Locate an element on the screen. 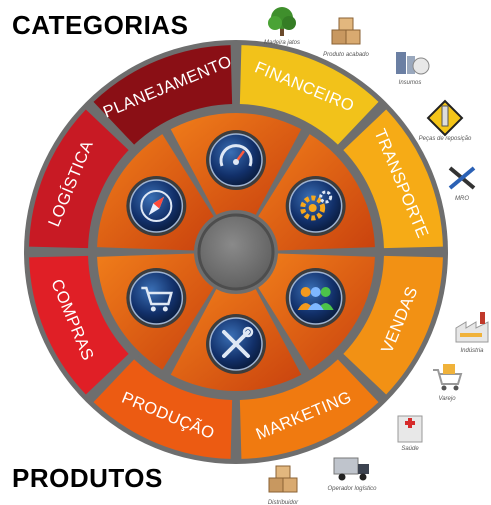  product-item: Indústria is located at coordinates (472, 333).